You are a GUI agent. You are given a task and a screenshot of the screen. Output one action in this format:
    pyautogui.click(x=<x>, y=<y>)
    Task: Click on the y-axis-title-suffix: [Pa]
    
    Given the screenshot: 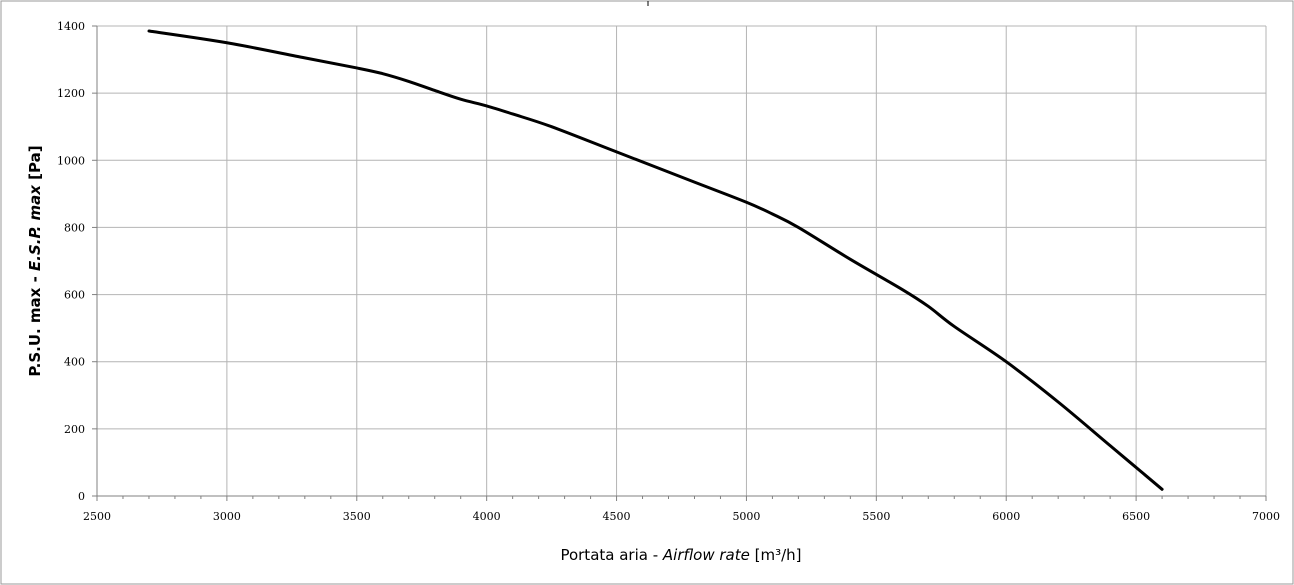 What is the action you would take?
    pyautogui.click(x=35, y=165)
    